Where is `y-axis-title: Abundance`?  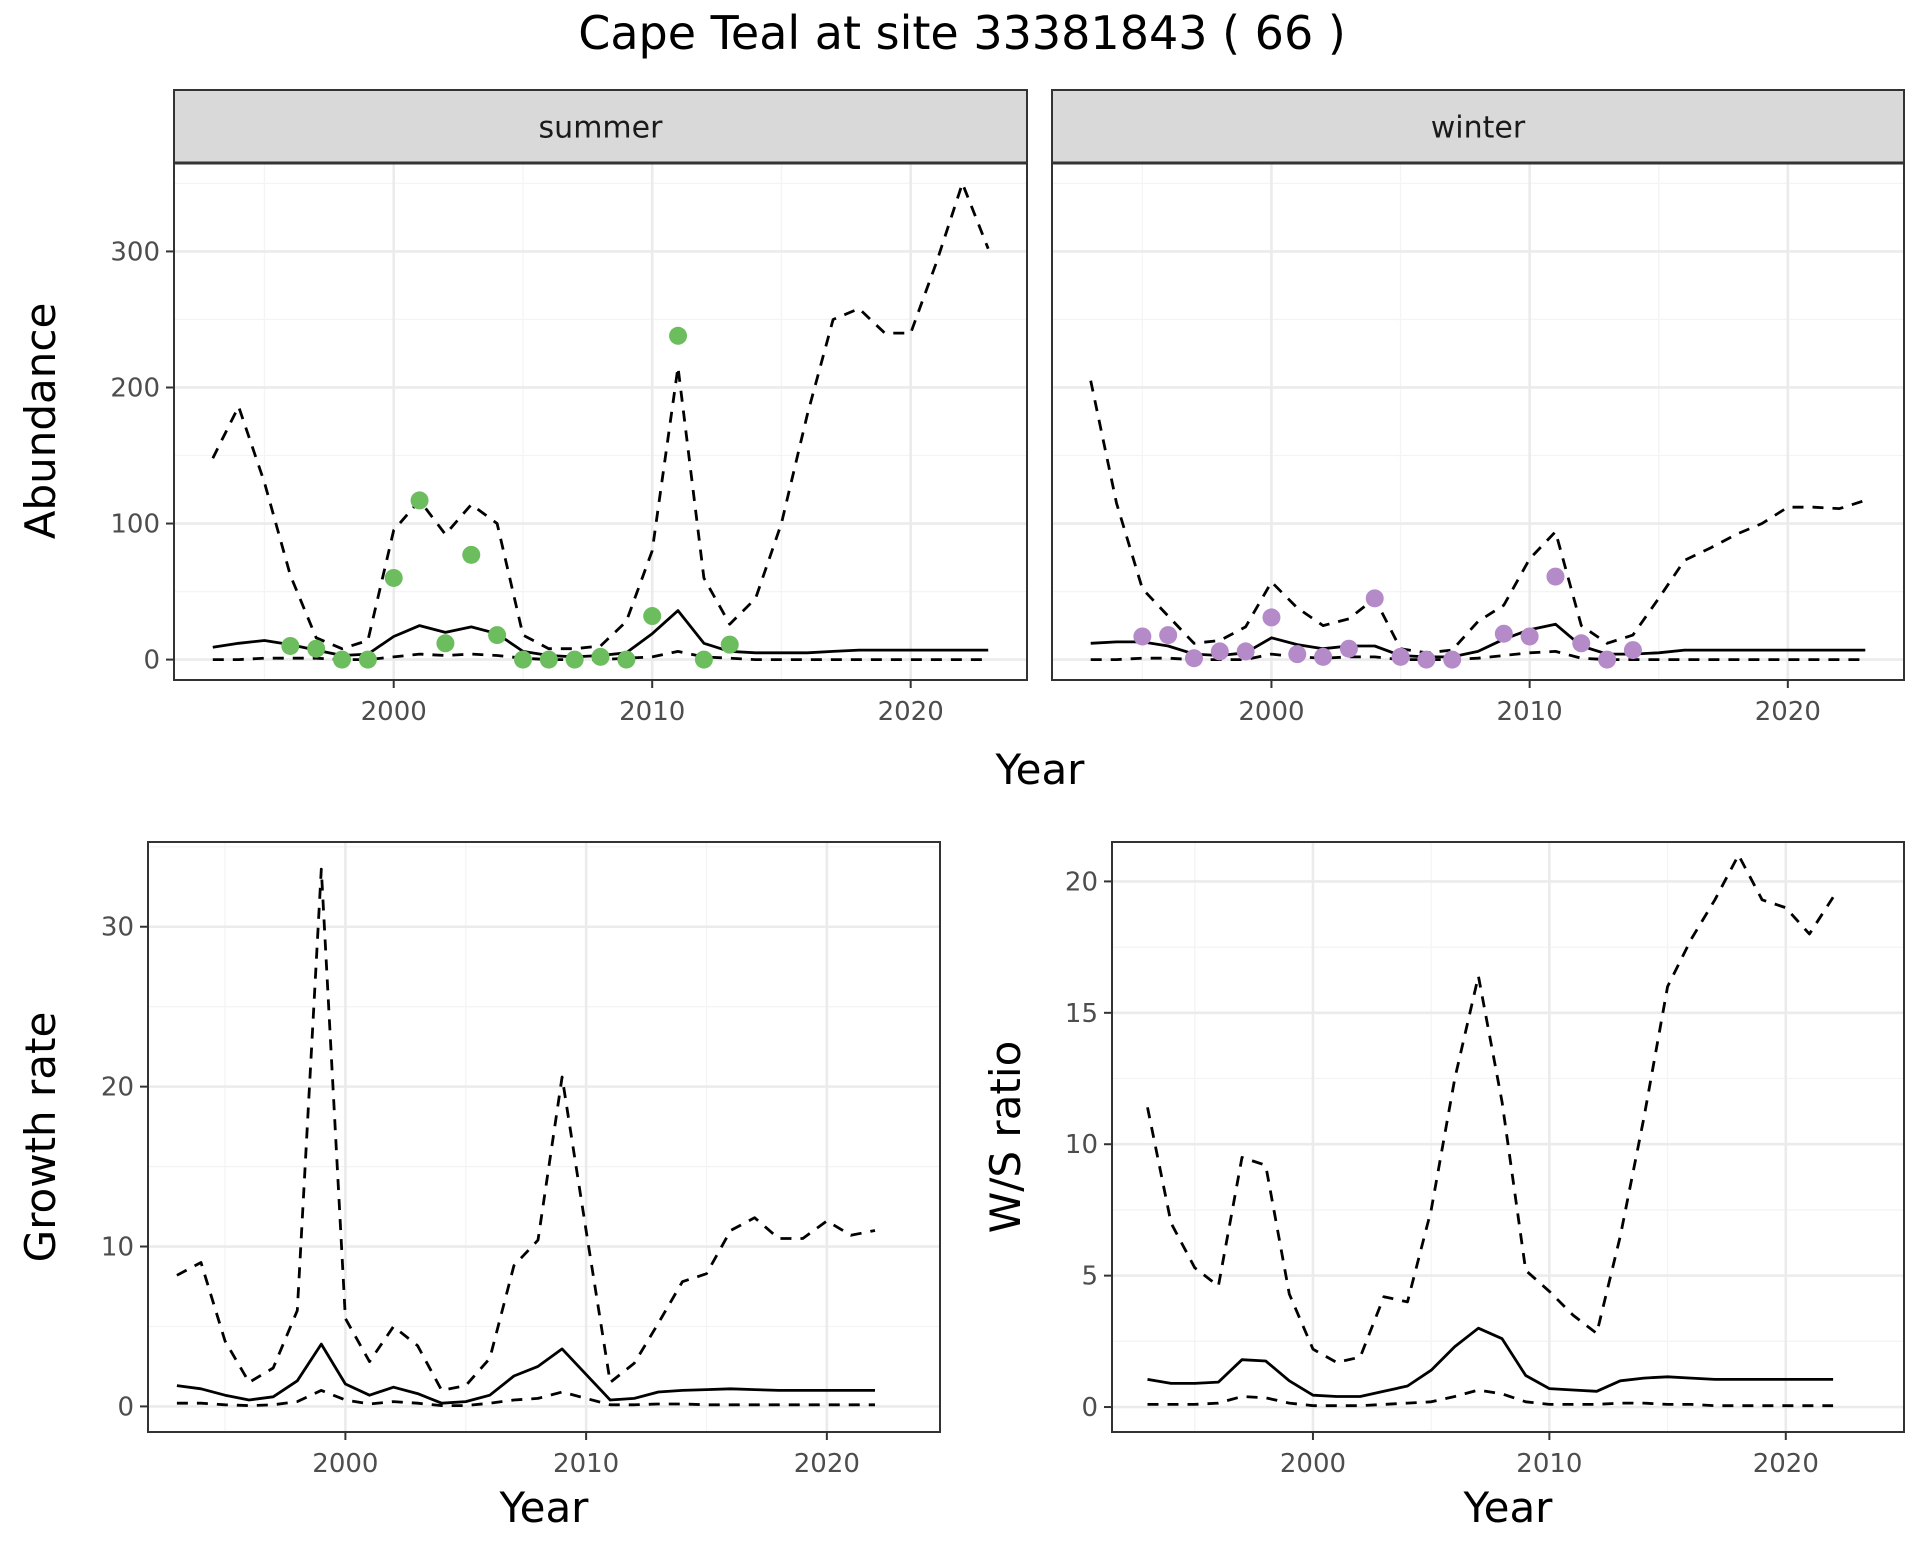
y-axis-title: Abundance is located at coordinates (40, 421).